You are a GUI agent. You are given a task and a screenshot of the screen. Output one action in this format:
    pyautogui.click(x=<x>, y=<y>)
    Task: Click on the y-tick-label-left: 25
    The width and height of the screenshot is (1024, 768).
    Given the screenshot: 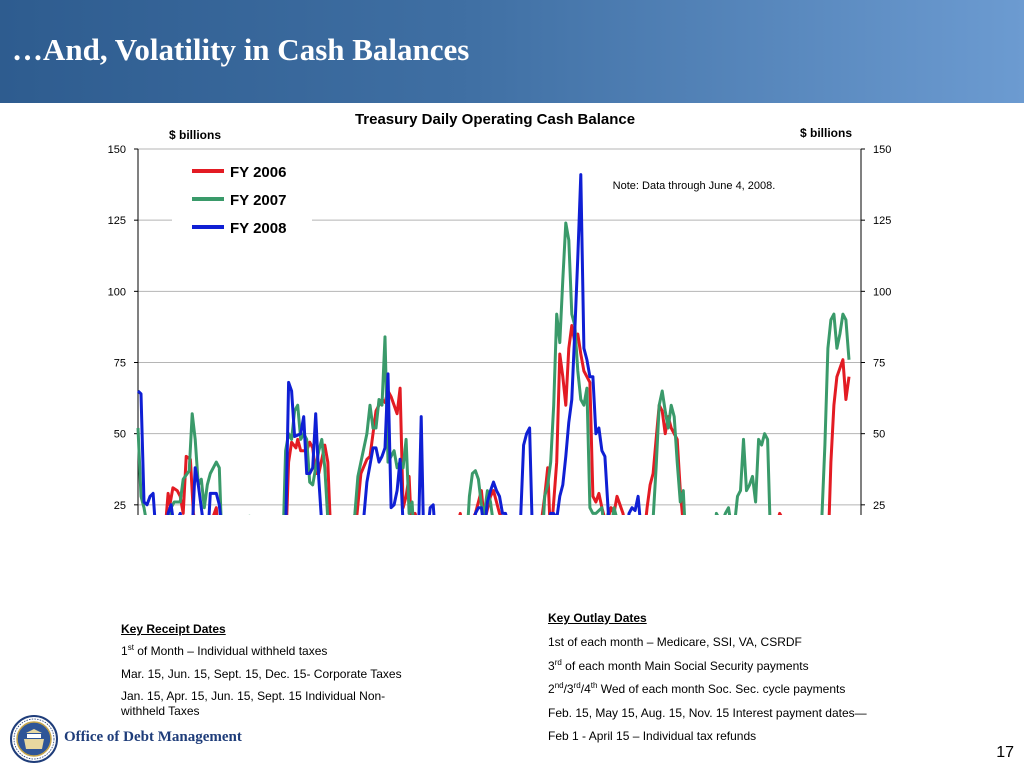 What is the action you would take?
    pyautogui.click(x=120, y=506)
    